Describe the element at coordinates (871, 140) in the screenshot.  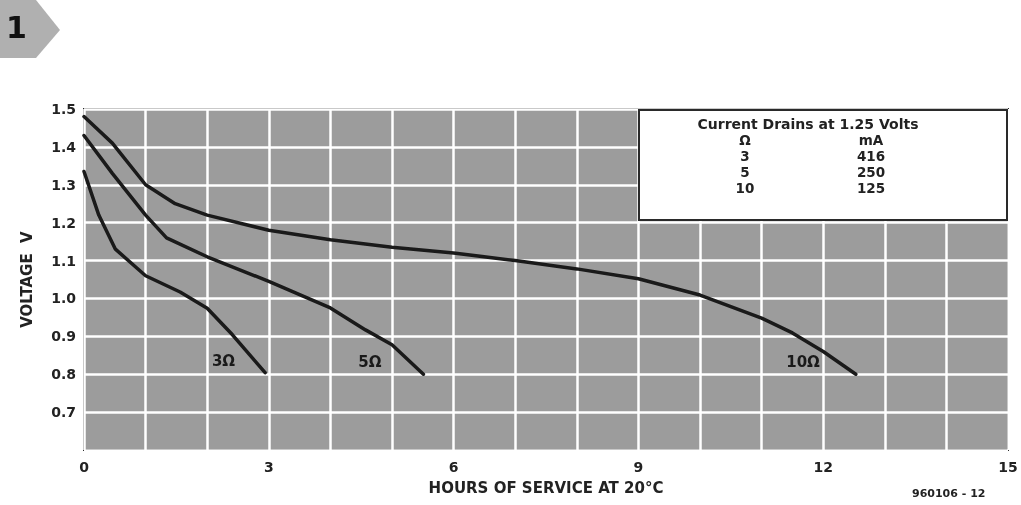
I see `annotation: mA` at that location.